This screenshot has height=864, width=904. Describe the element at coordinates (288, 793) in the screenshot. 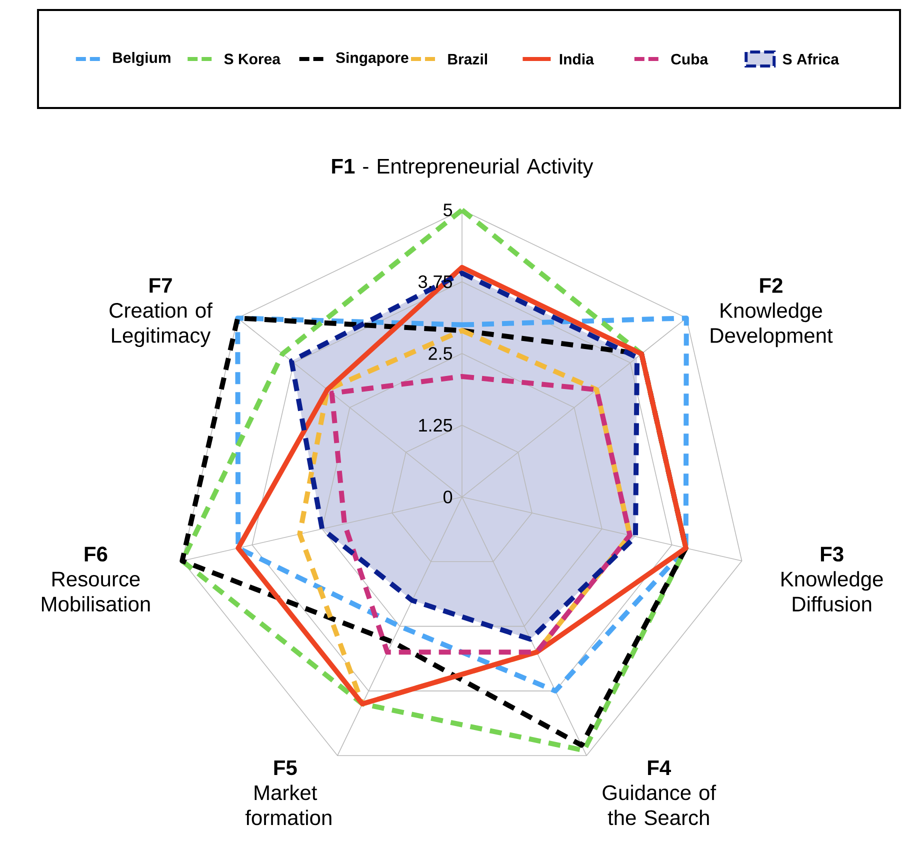

I see `spoke-label: F5 Market formation` at that location.